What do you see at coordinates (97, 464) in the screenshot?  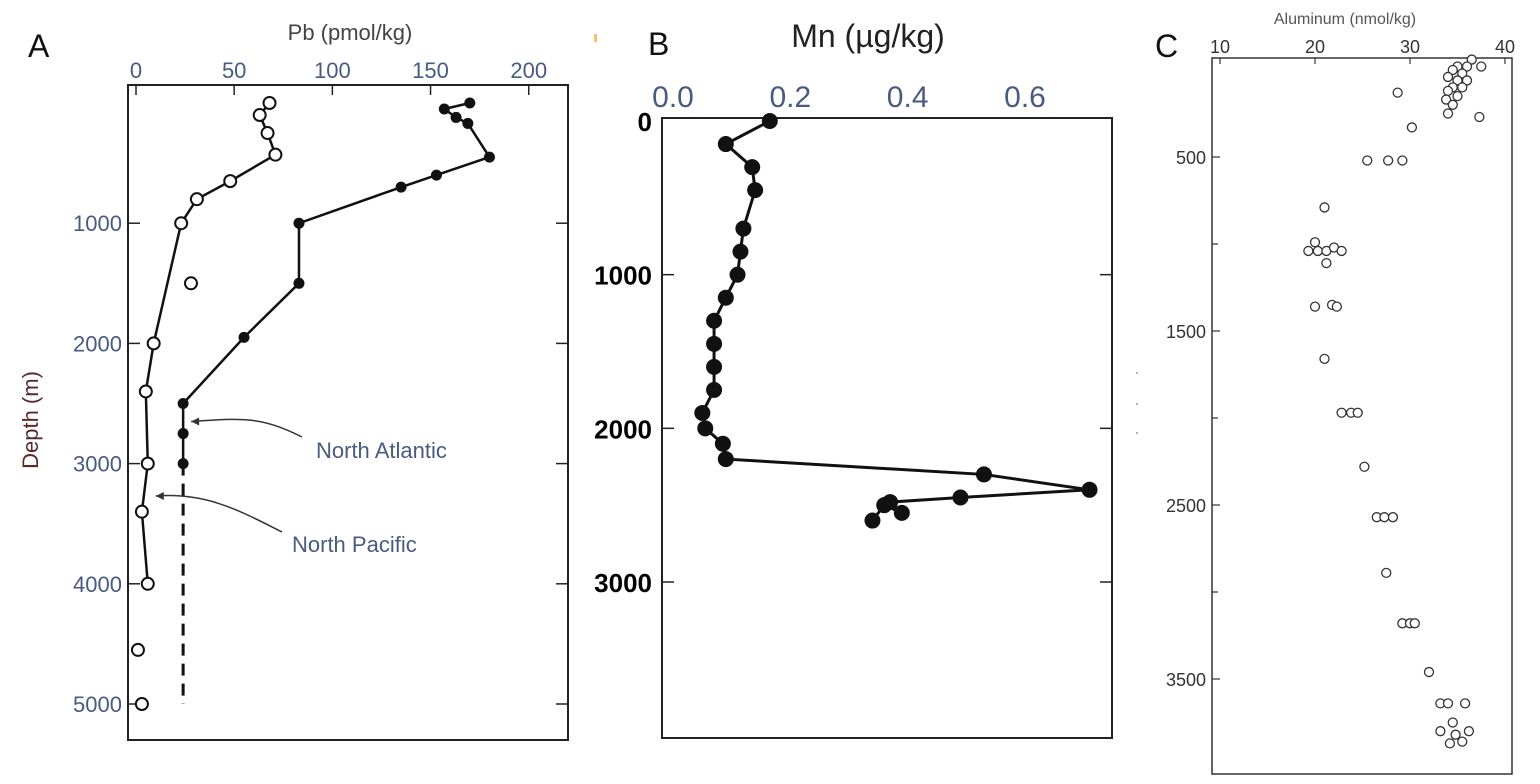 I see `panel-a-y-tick-label: 3000` at bounding box center [97, 464].